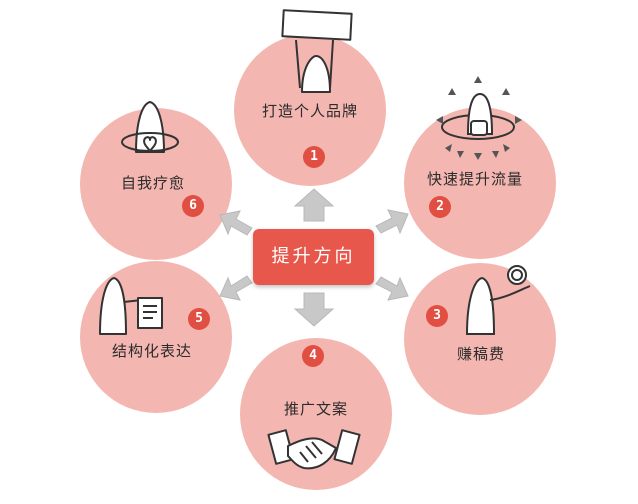  Describe the element at coordinates (152, 183) in the screenshot. I see `item-6-label: 自我疗愈` at that location.